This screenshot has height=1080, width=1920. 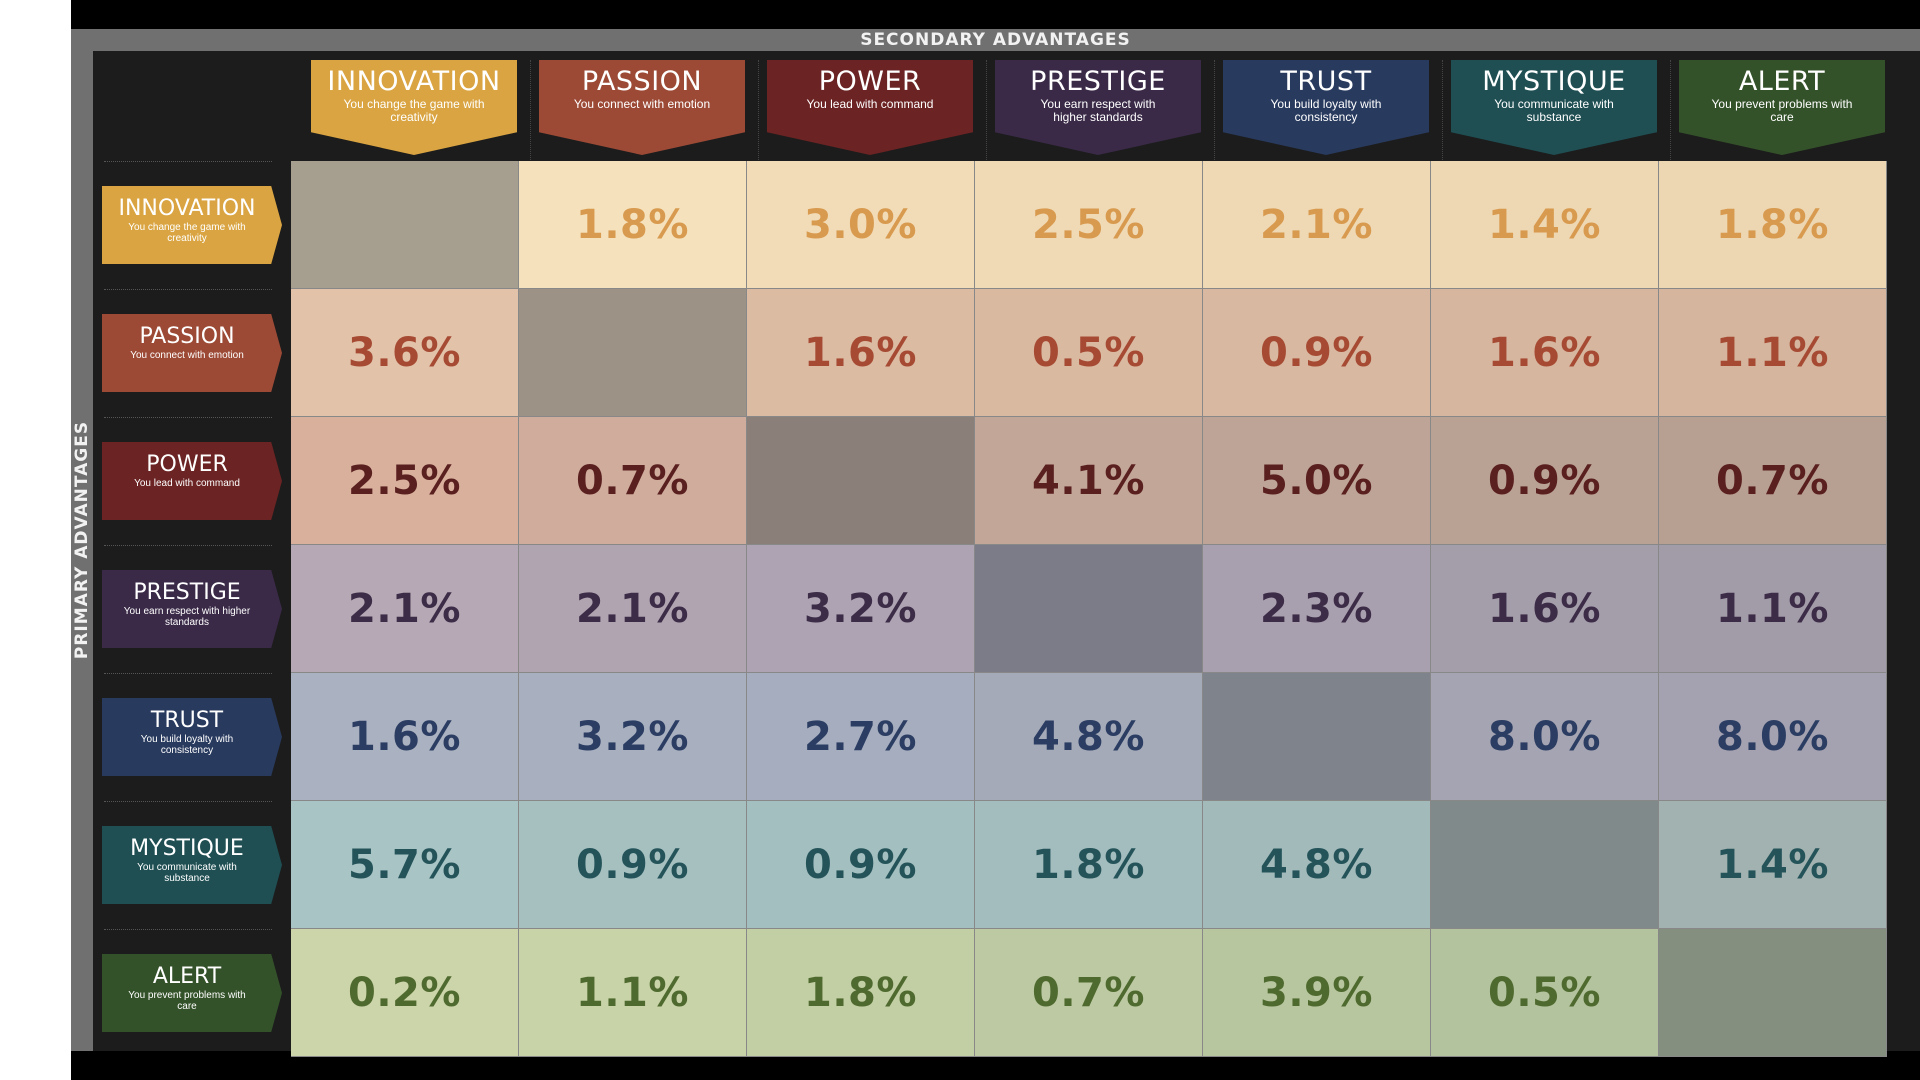 I want to click on column-header-power: POWER You lead with command, so click(x=870, y=107).